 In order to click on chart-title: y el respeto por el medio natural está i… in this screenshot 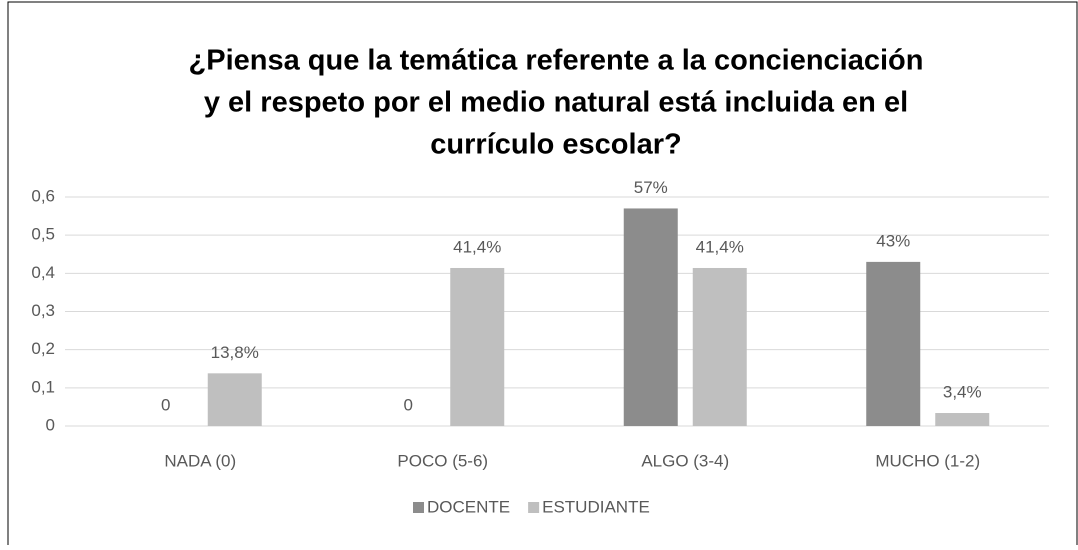, I will do `click(556, 103)`.